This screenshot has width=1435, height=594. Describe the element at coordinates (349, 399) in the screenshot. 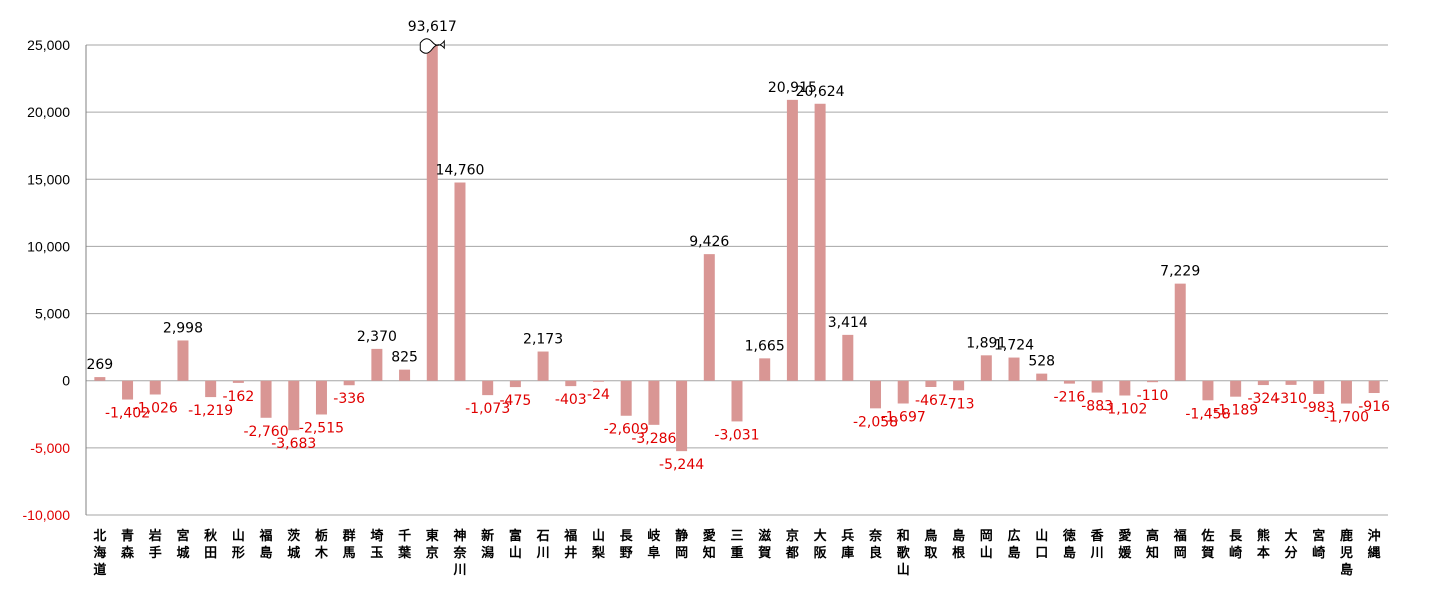

I see `data-label: -336` at that location.